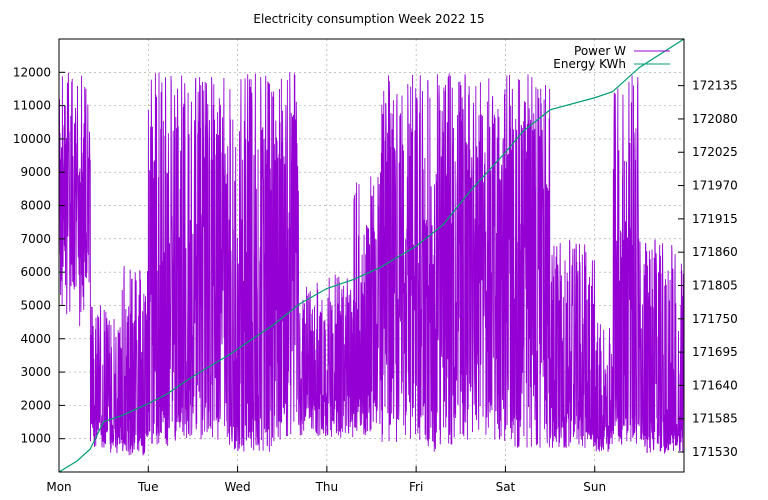 This screenshot has height=500, width=768. I want to click on y-left-tick-label: 9000, so click(35, 172).